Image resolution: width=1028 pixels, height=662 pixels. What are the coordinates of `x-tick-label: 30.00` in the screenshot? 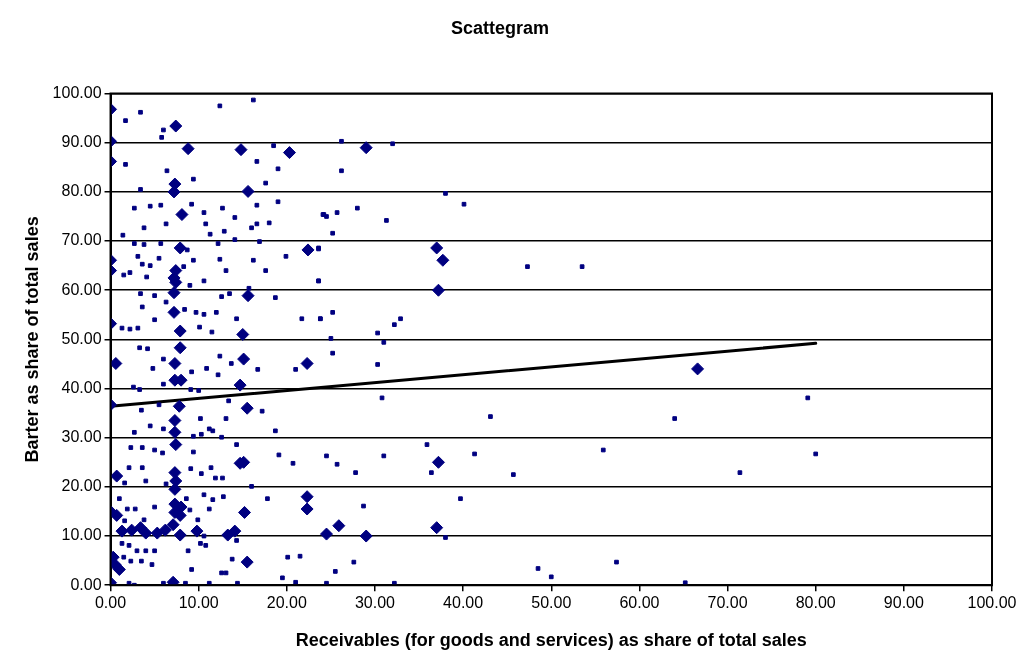 It's located at (375, 603).